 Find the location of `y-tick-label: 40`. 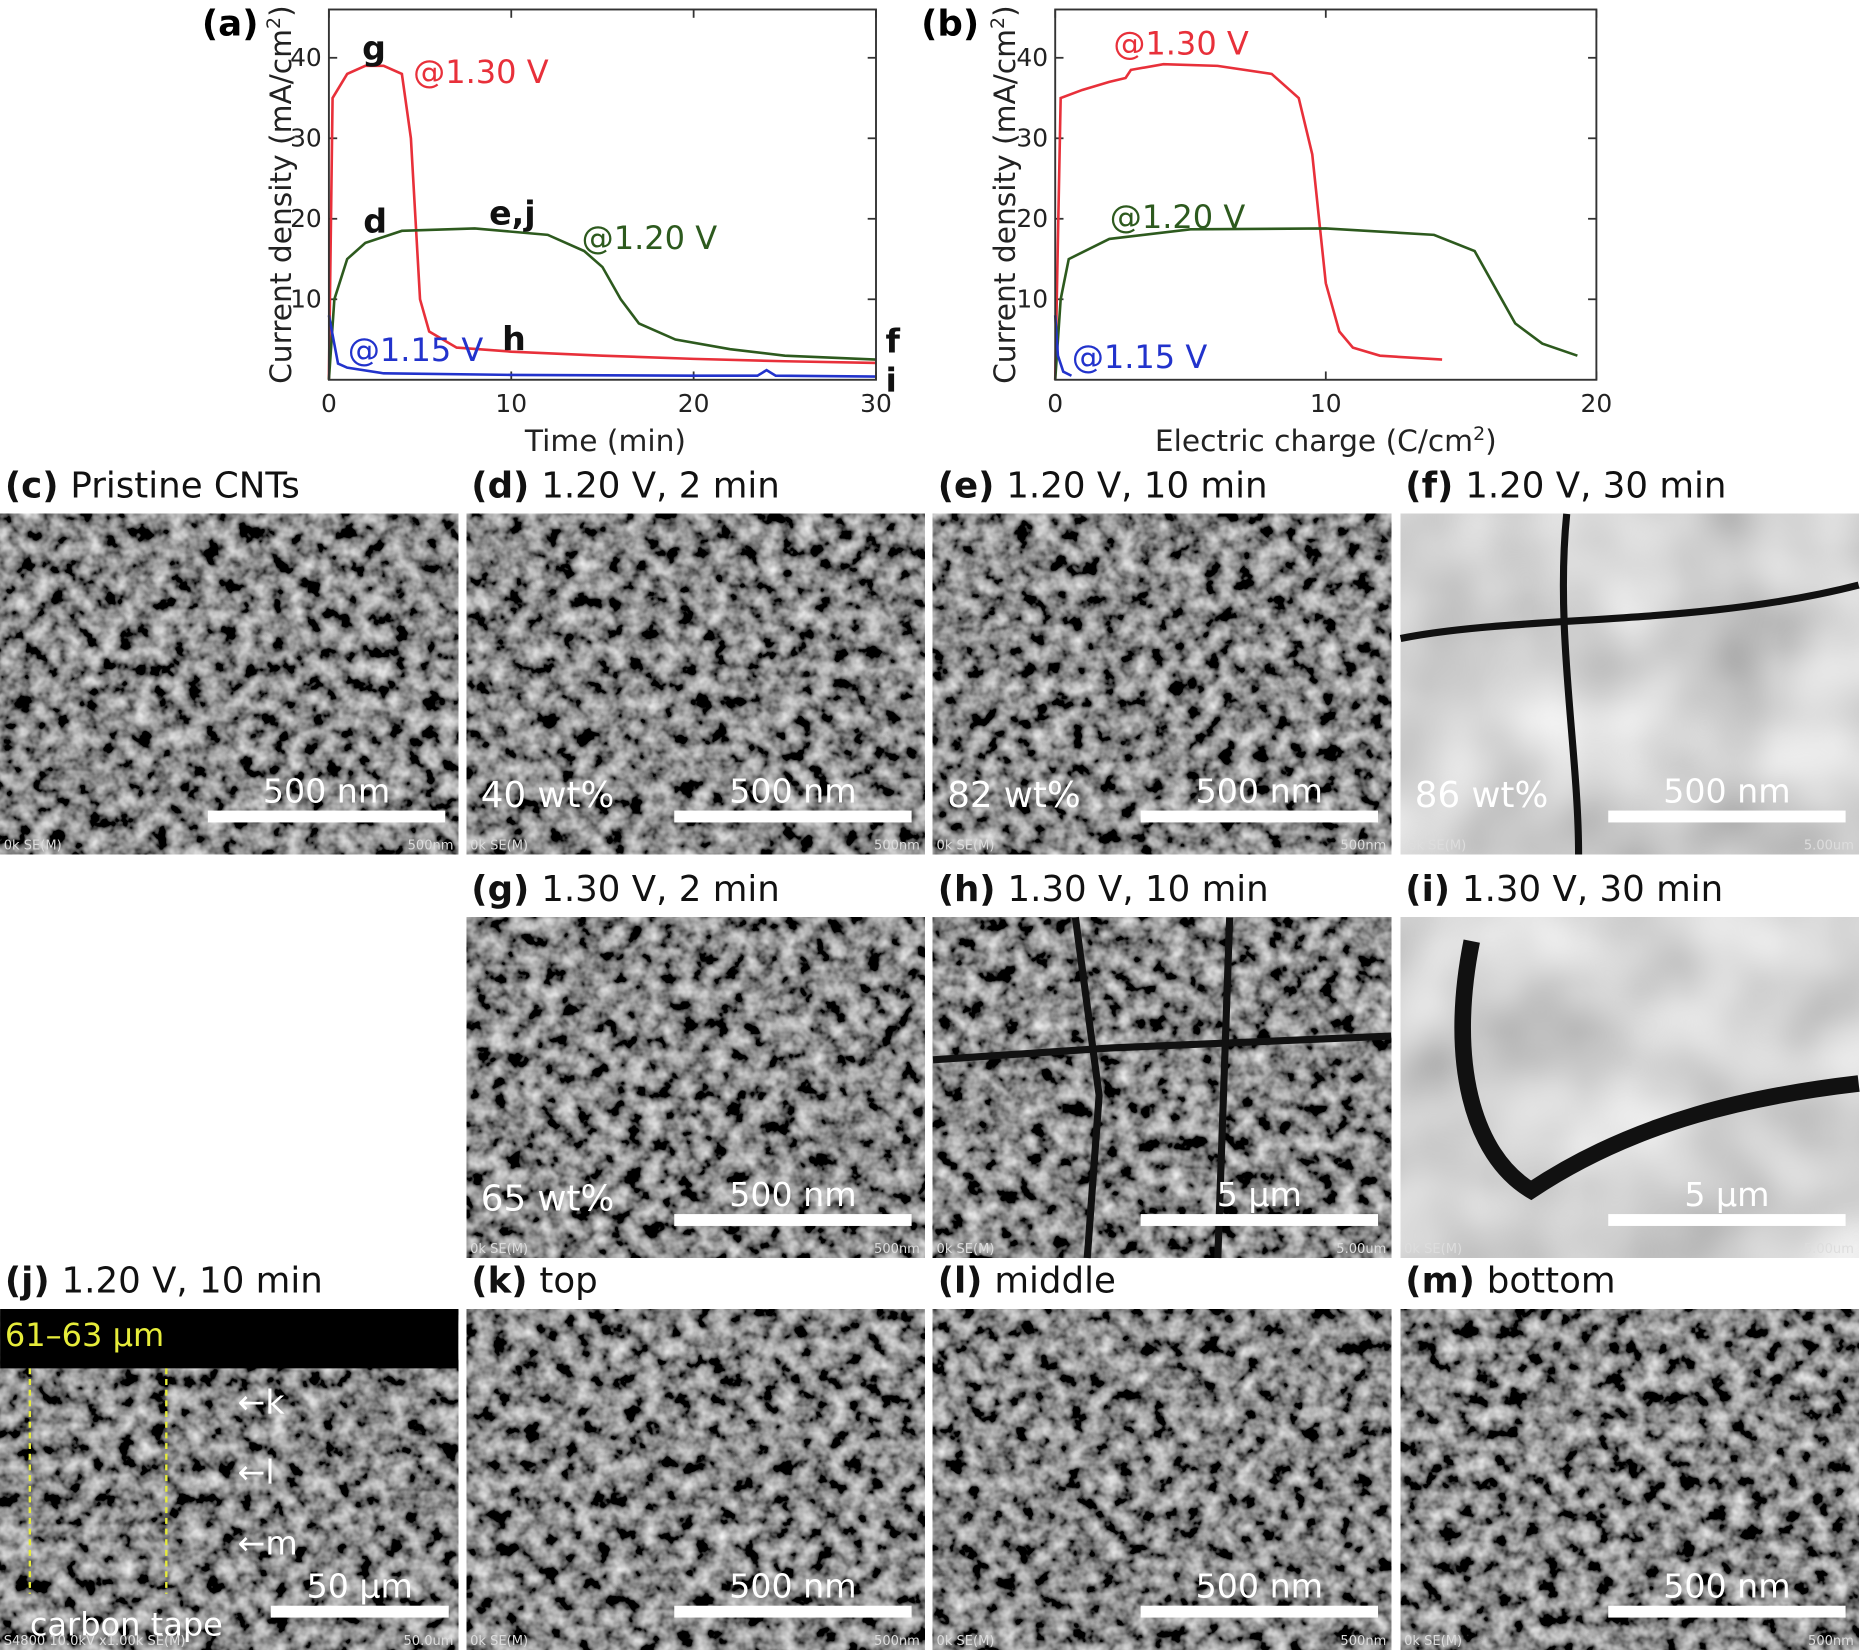

y-tick-label: 40 is located at coordinates (1032, 57).